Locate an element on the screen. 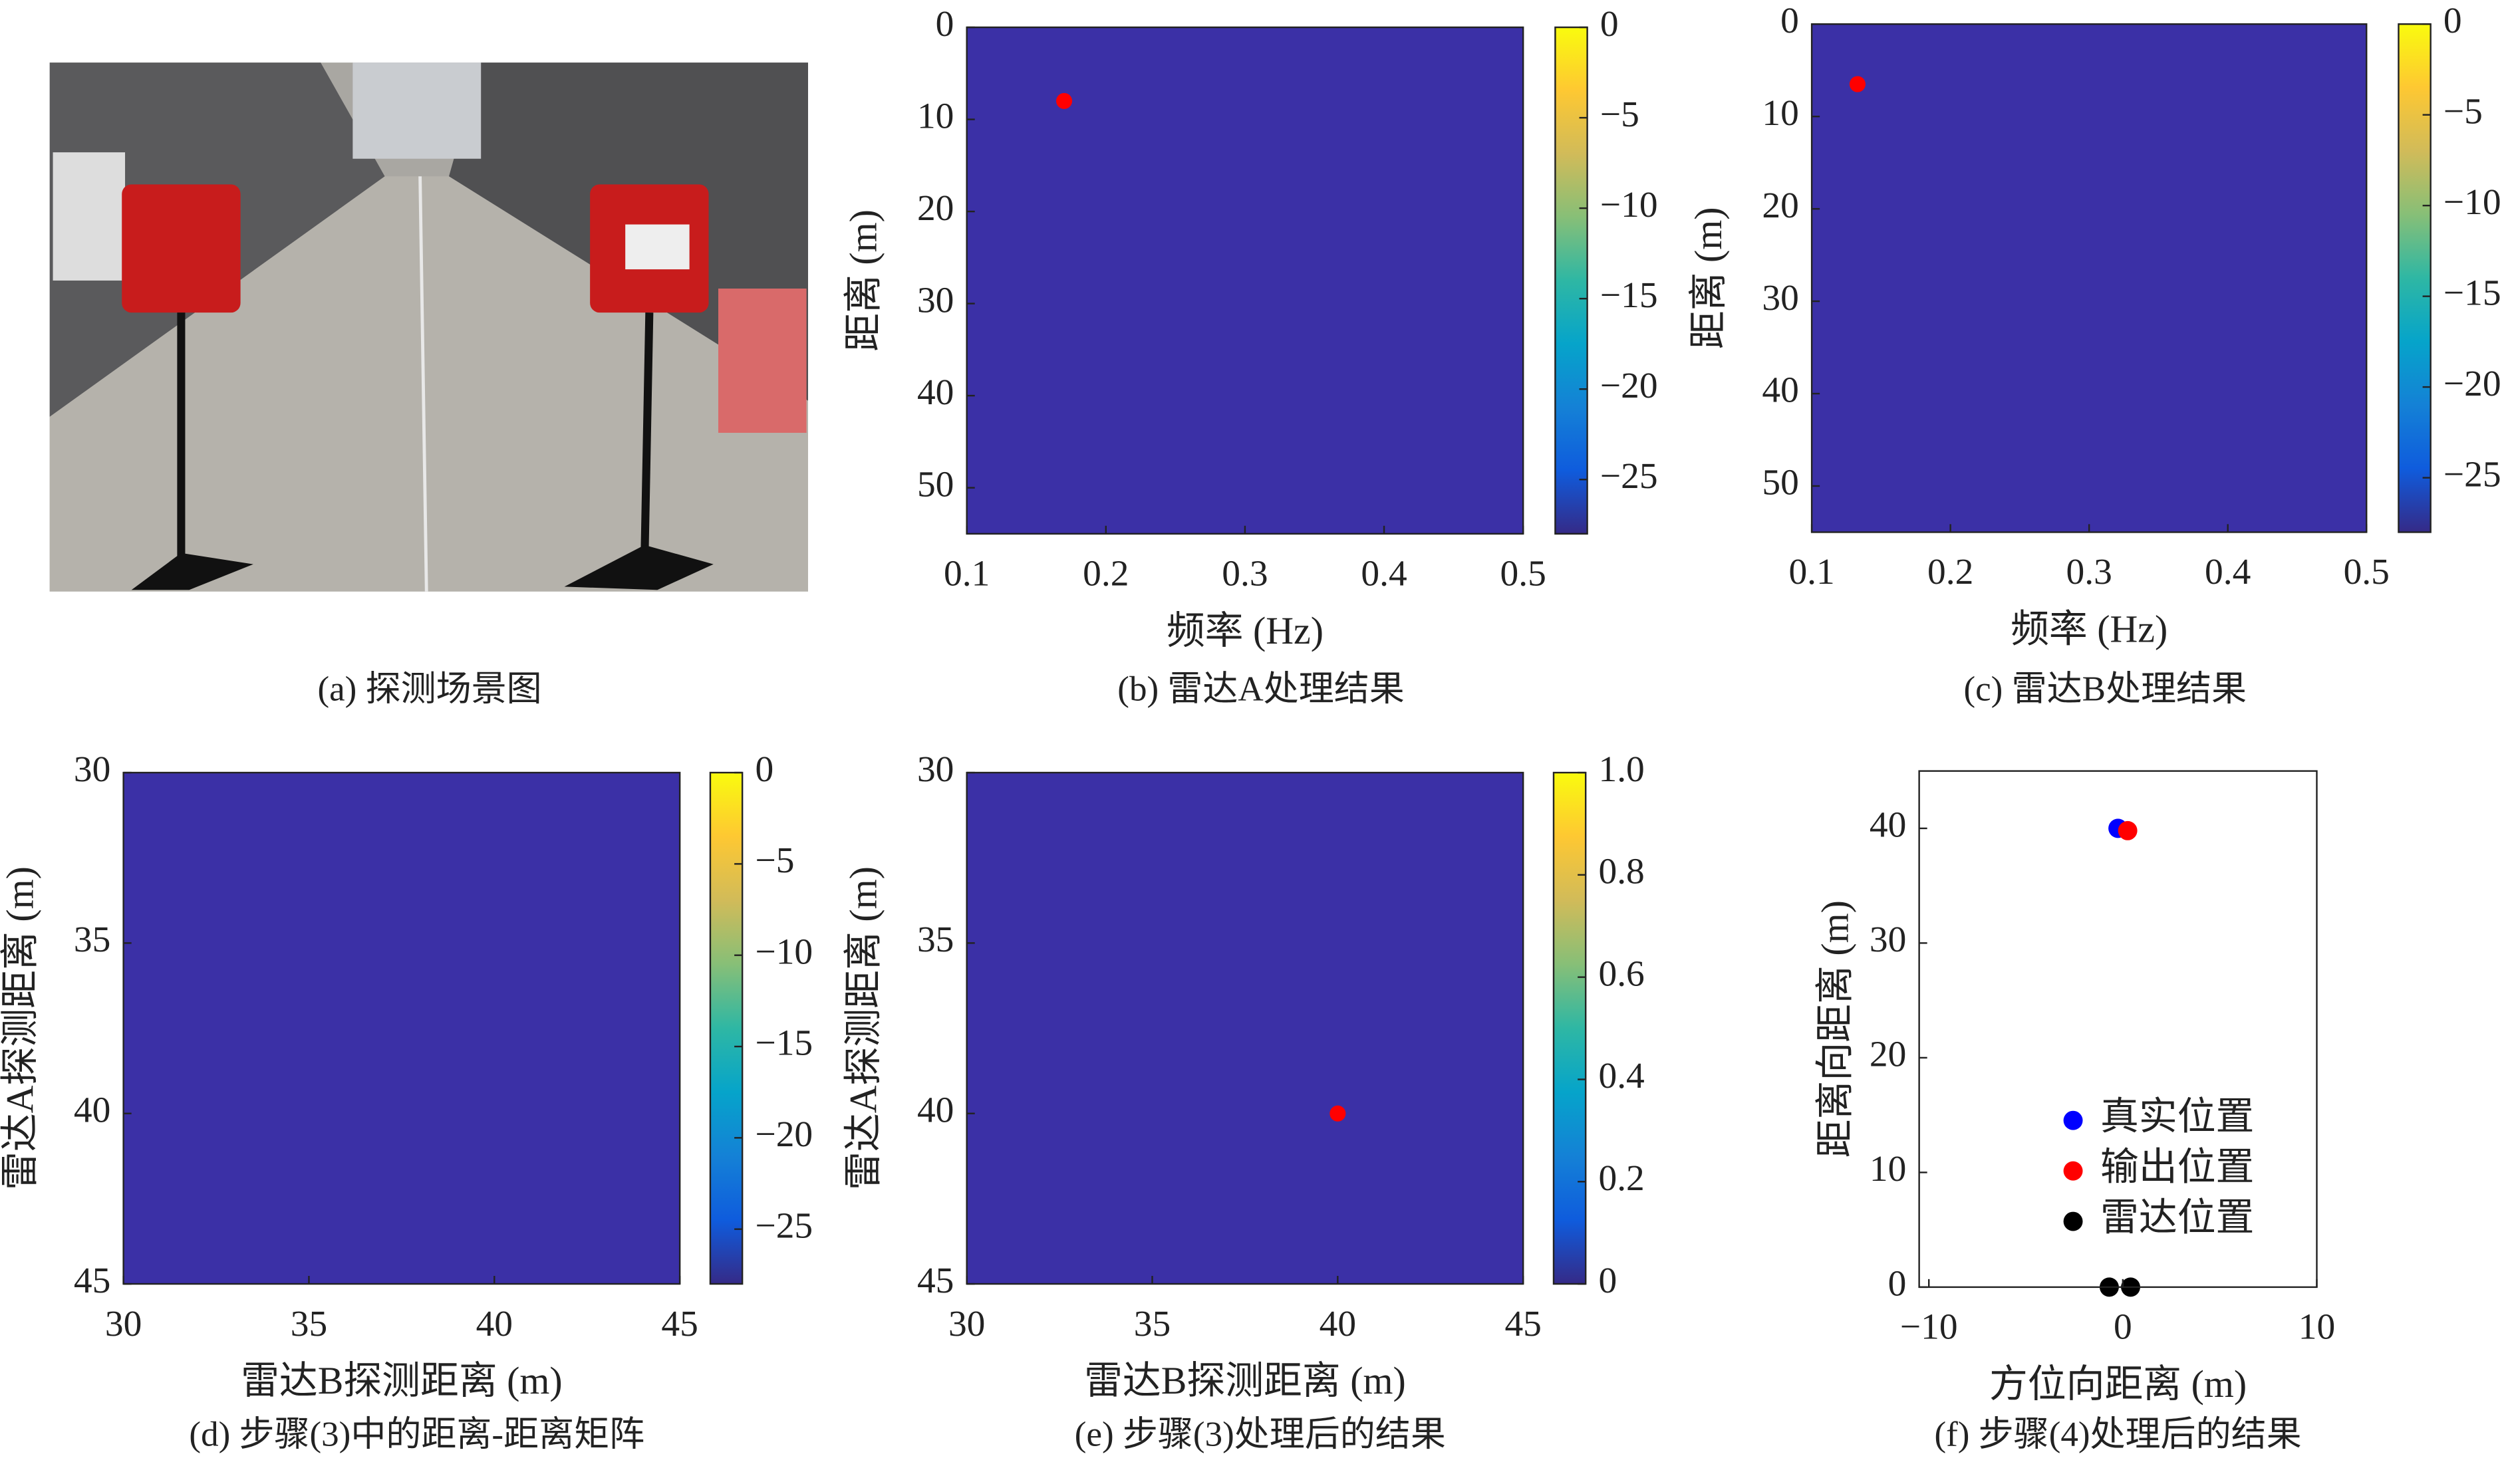 The image size is (2514, 1484). legend-label: 输出位置 is located at coordinates (2177, 1166).